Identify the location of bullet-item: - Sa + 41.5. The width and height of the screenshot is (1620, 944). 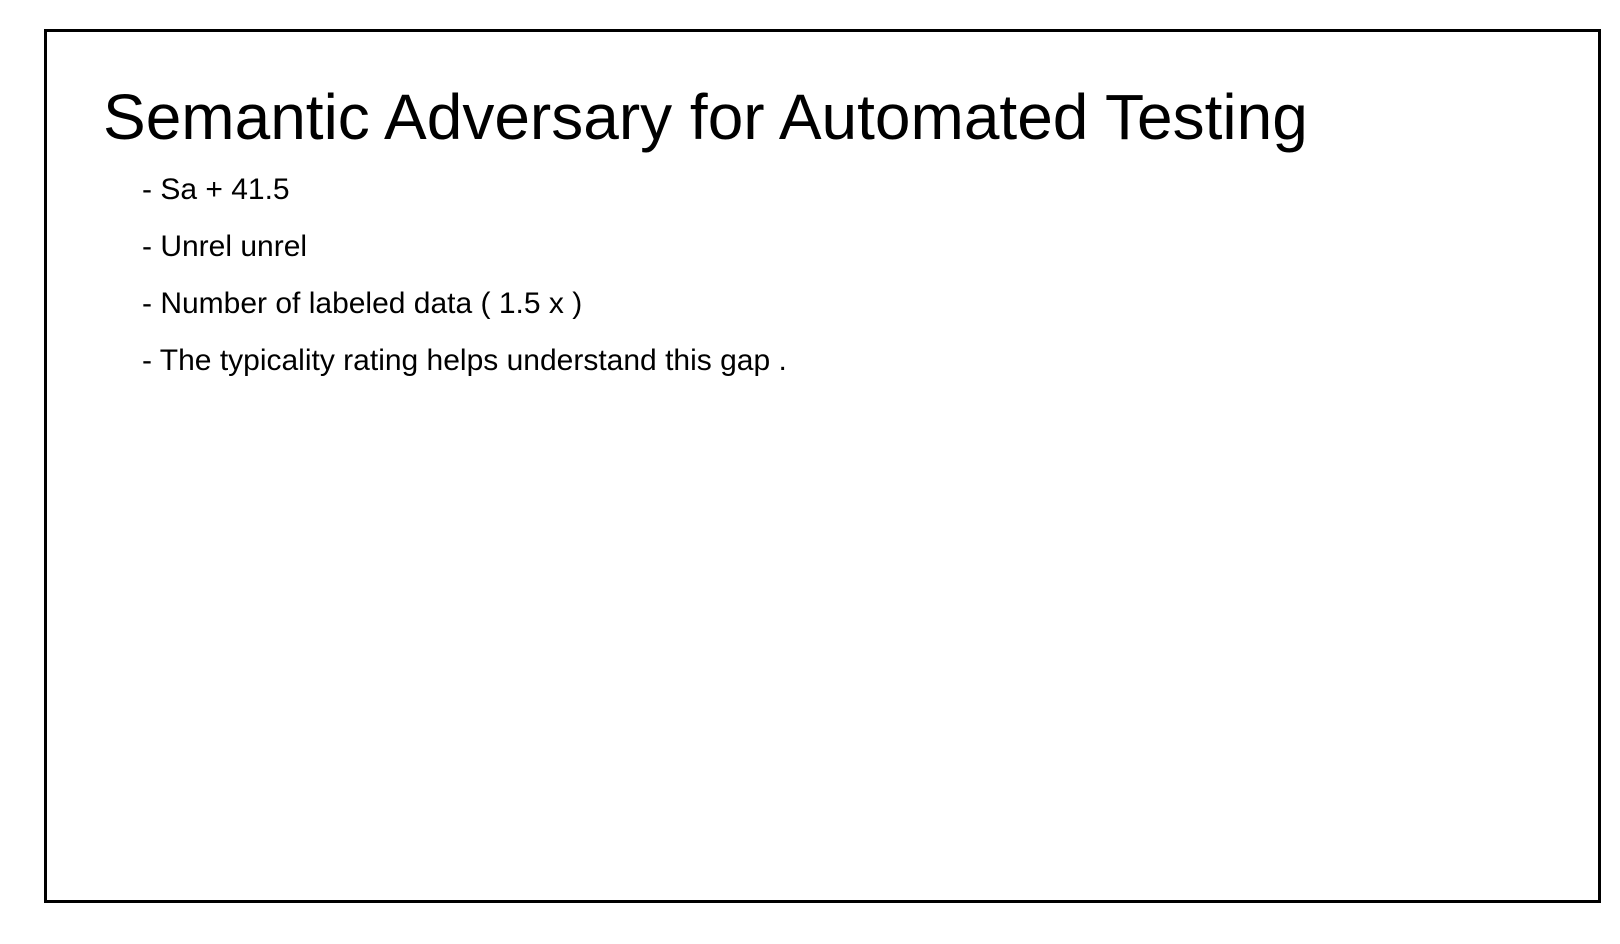
(216, 189).